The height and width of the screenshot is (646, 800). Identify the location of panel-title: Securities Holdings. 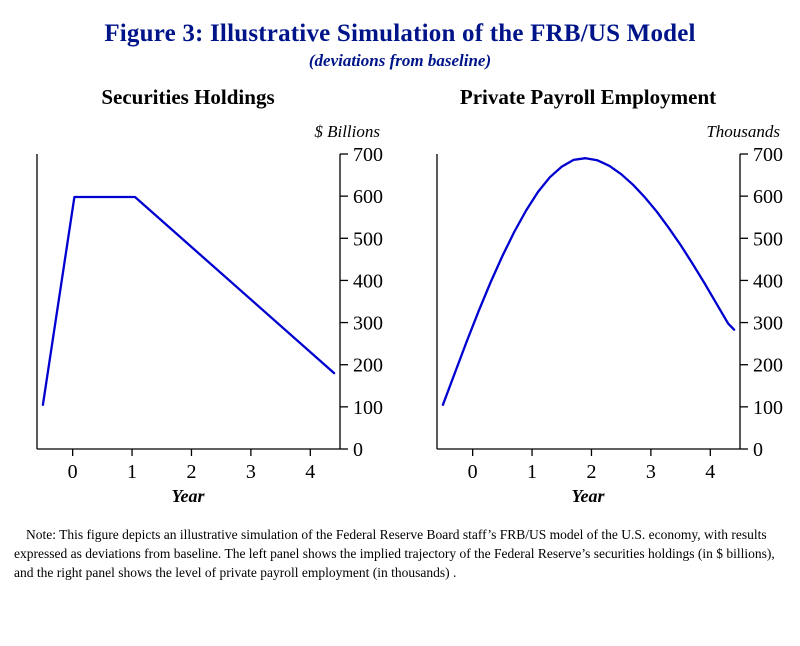
(188, 97).